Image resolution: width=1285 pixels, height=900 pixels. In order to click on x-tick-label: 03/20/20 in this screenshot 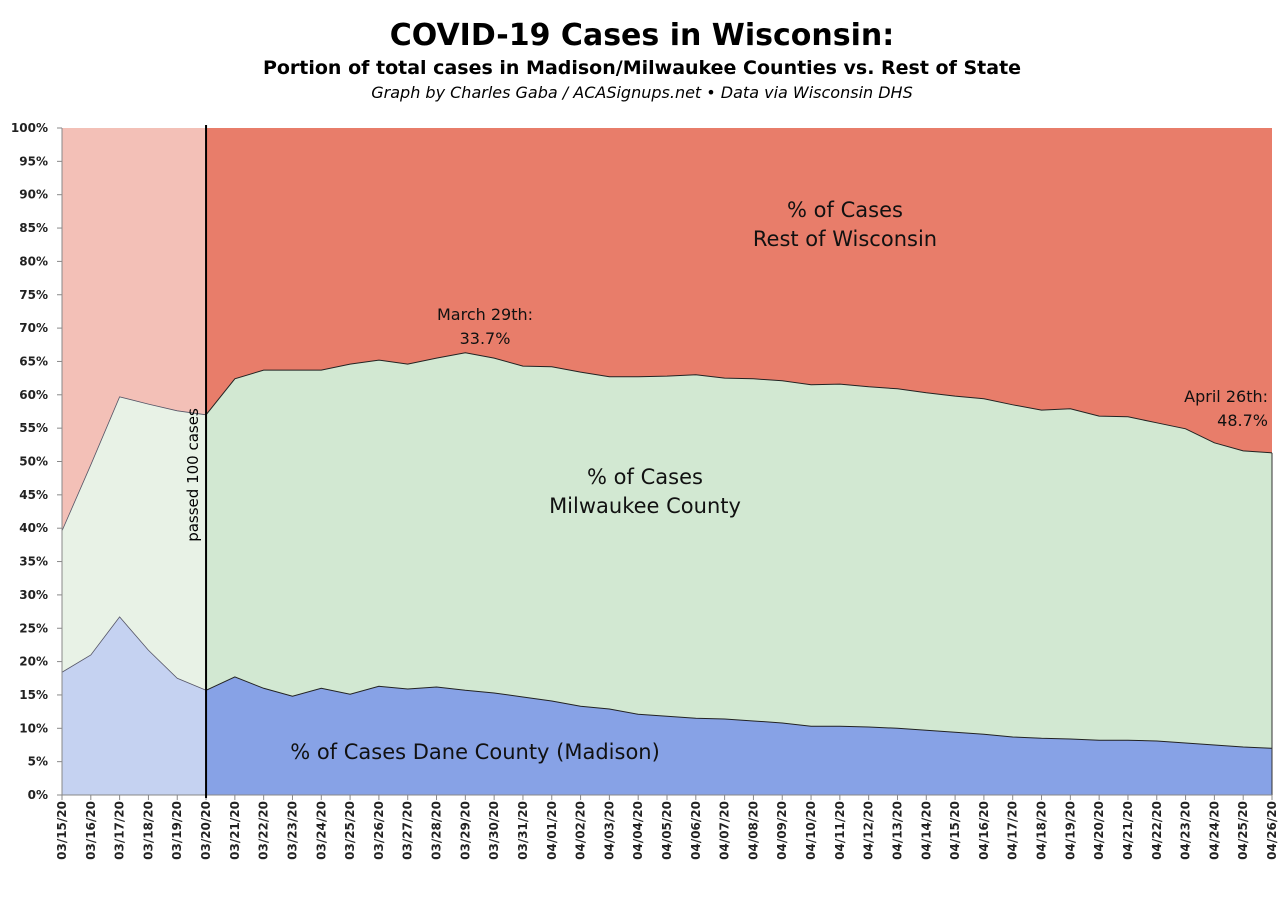, I will do `click(206, 830)`.